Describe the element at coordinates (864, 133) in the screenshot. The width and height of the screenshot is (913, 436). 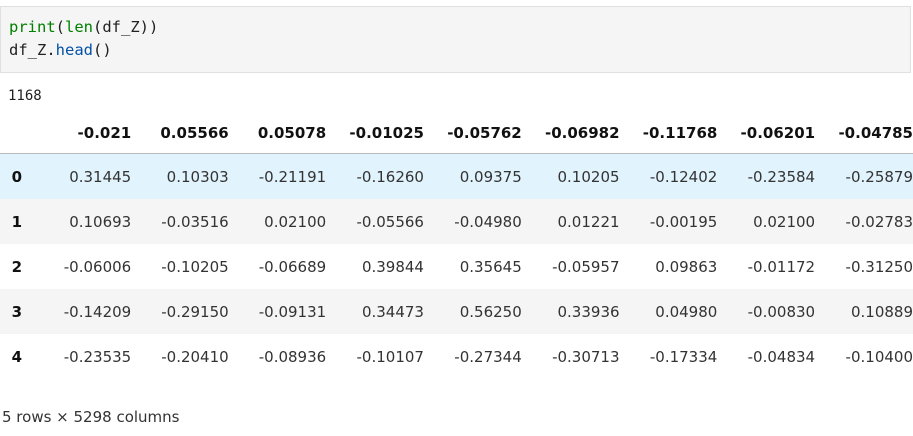
I see `column-header: -0.04785` at that location.